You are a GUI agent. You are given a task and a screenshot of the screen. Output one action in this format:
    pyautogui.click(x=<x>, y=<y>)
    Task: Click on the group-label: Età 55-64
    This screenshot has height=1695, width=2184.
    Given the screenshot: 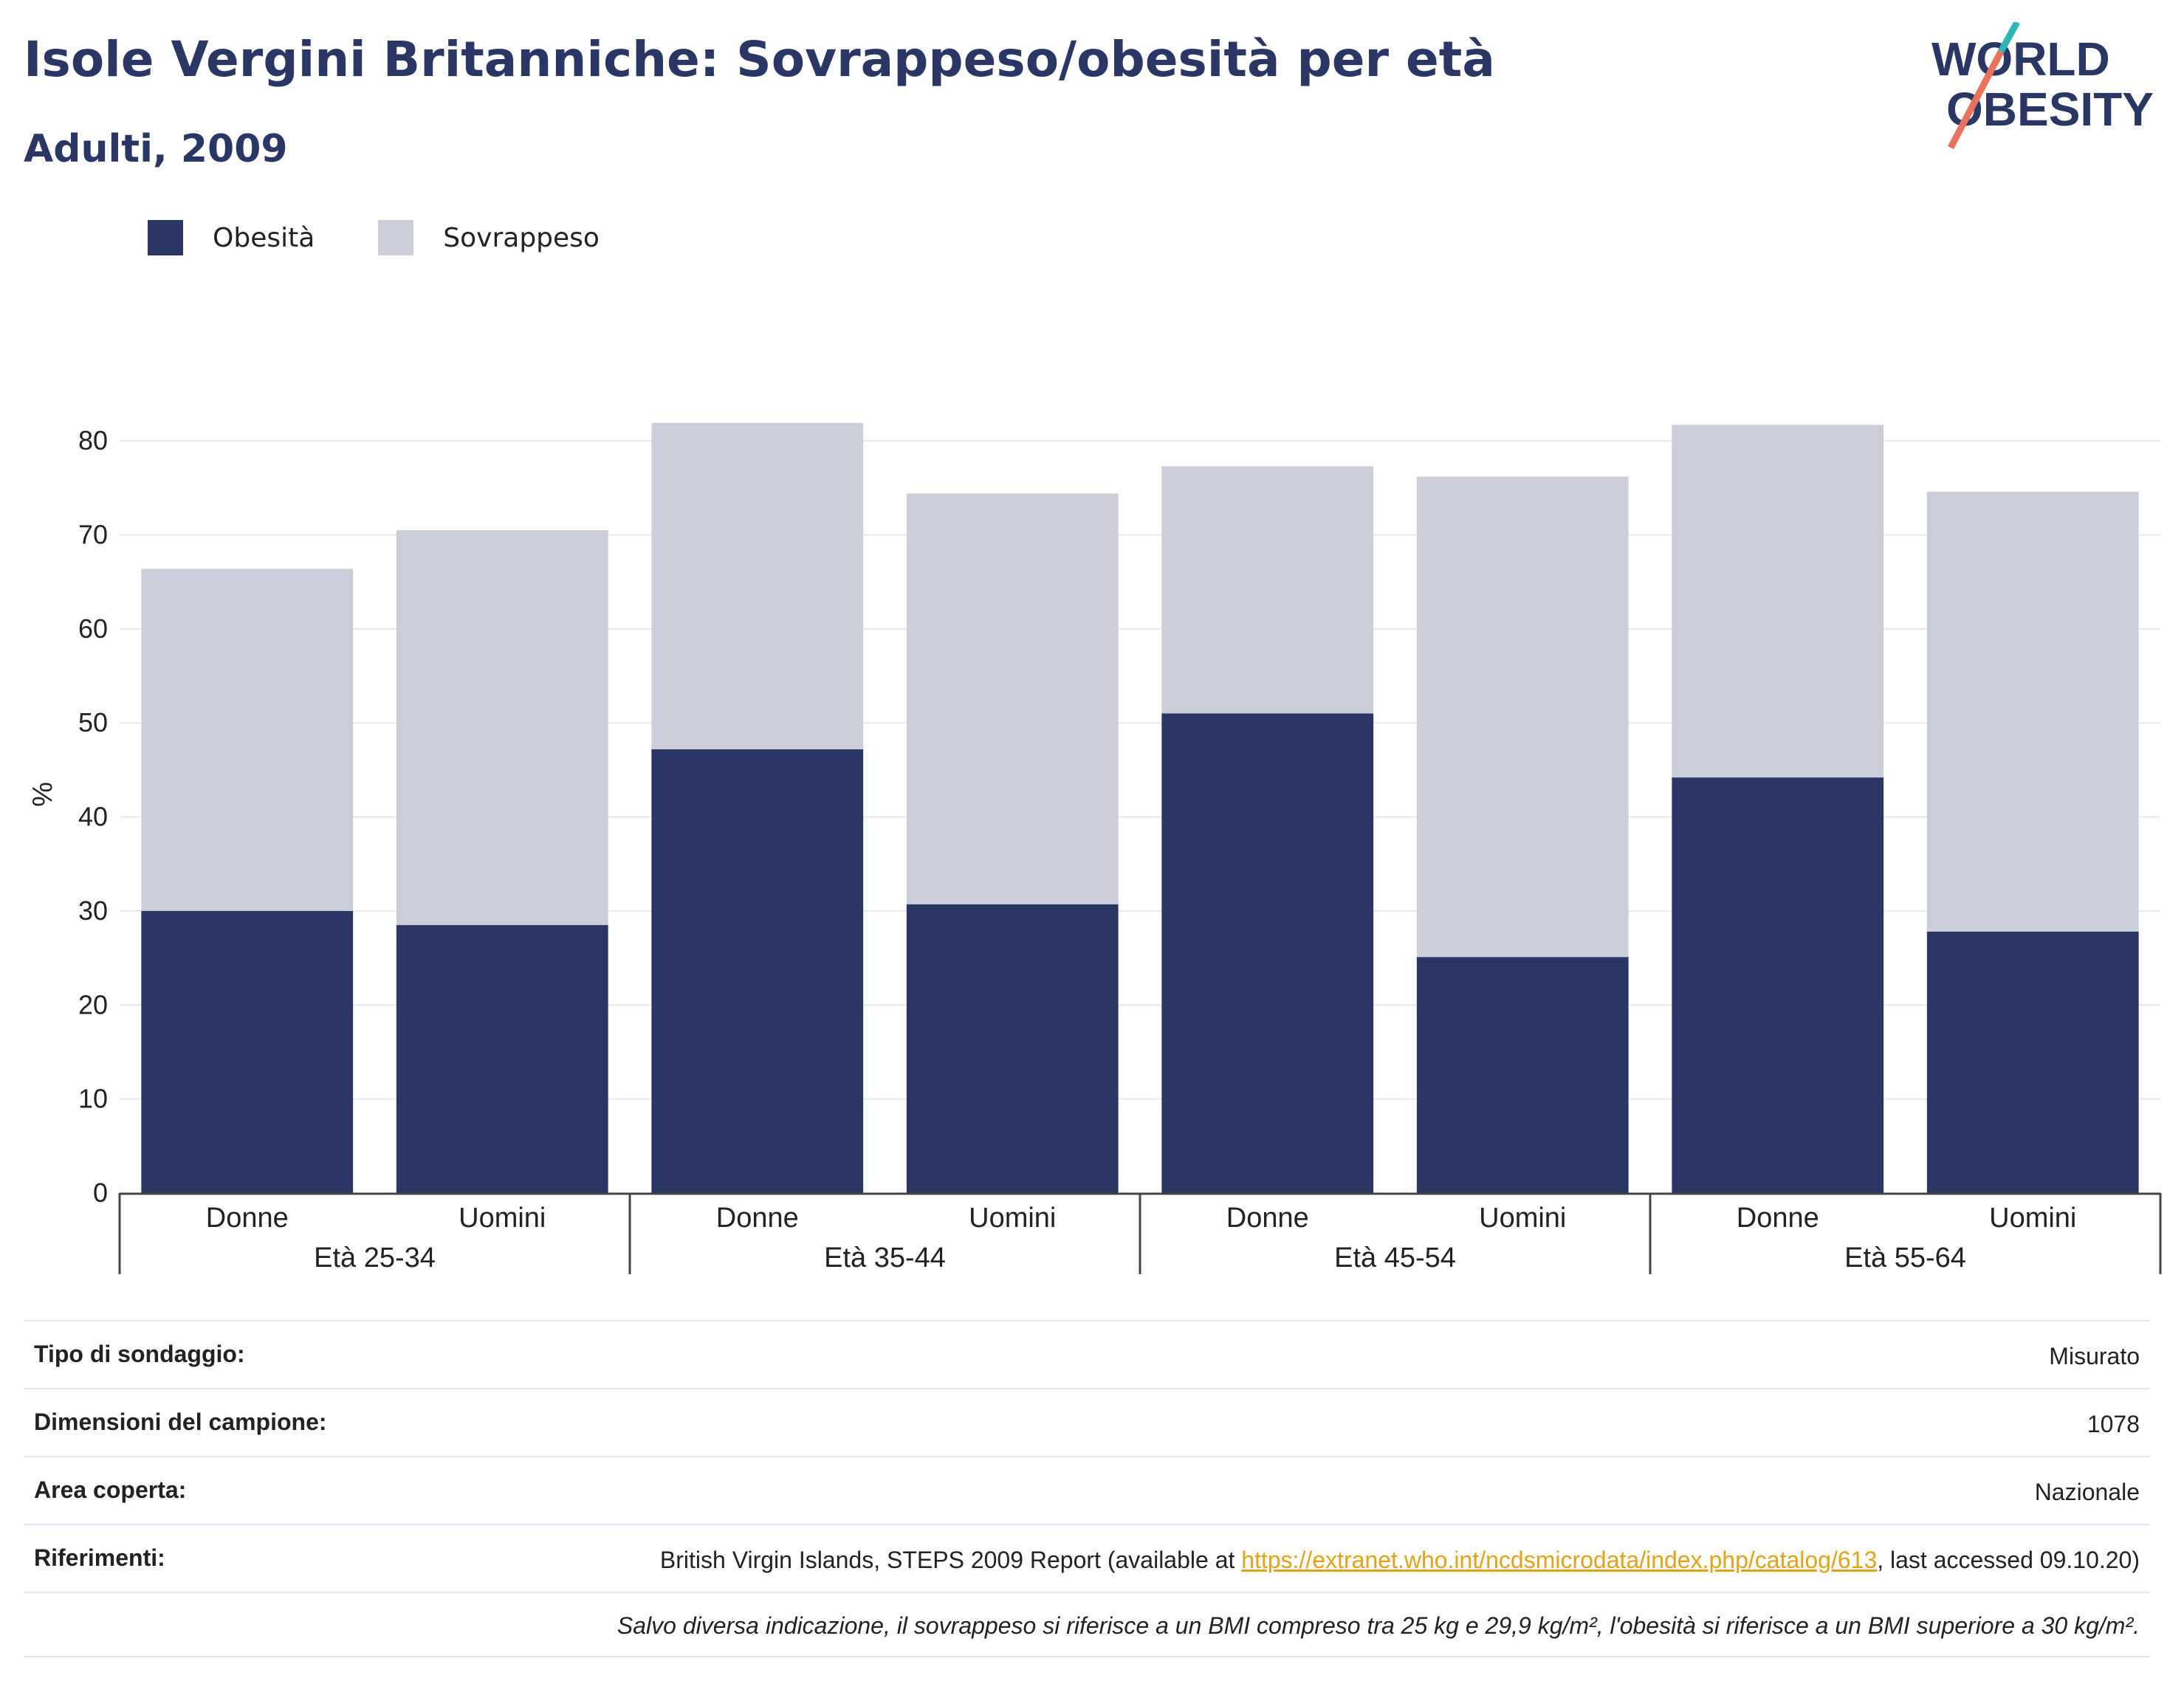 What is the action you would take?
    pyautogui.click(x=1905, y=1257)
    